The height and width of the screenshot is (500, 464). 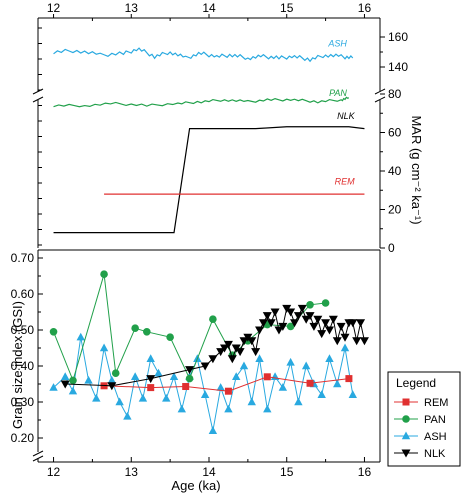 What do you see at coordinates (435, 420) in the screenshot?
I see `legend-label-pan: PAN` at bounding box center [435, 420].